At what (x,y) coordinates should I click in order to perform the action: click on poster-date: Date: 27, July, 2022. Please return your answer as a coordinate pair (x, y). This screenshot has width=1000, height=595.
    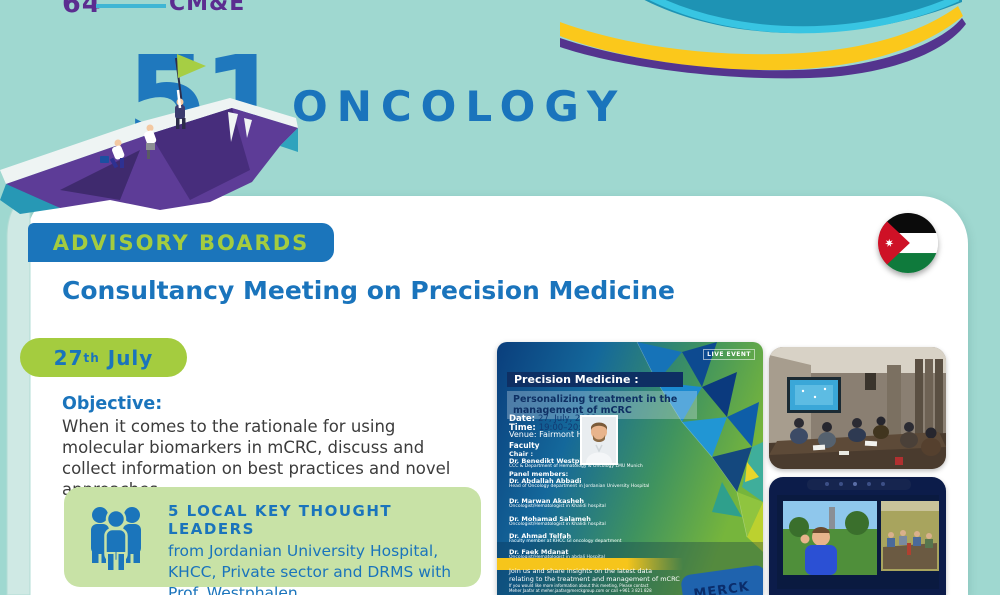
    Looking at the image, I should click on (553, 419).